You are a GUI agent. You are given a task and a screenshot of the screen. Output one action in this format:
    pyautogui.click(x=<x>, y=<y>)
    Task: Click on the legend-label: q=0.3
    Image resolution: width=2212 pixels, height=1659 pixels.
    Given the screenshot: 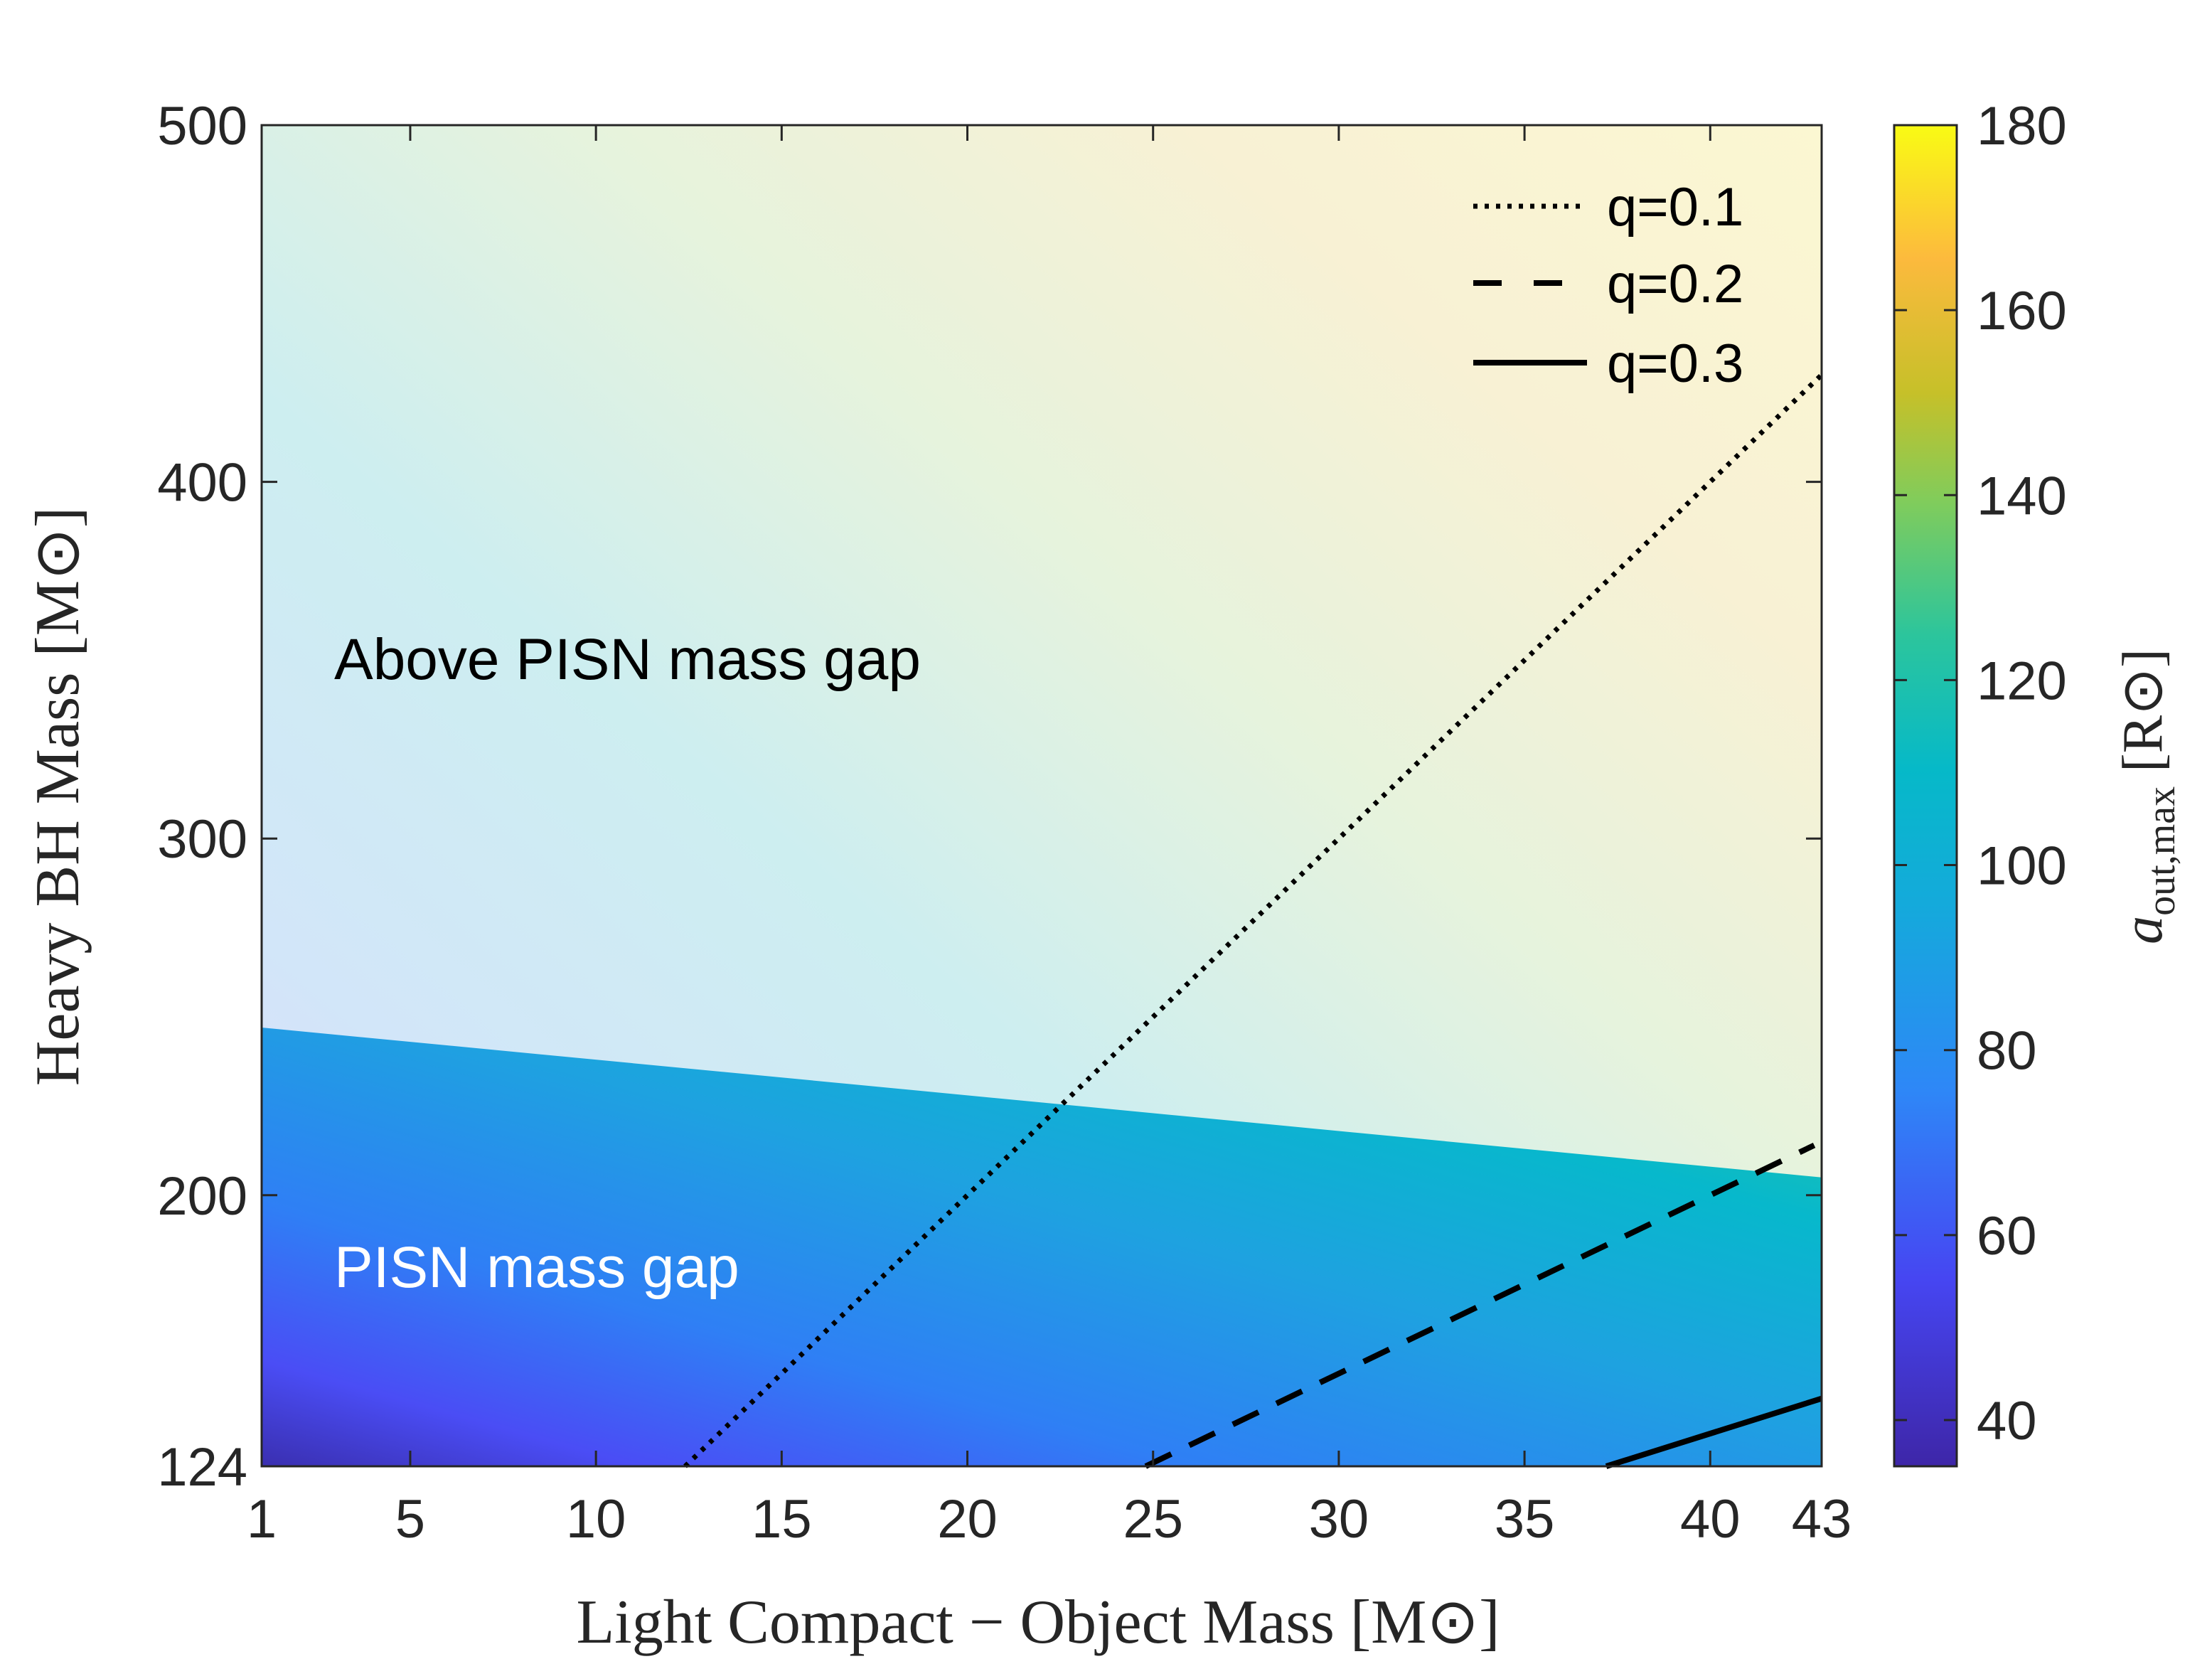 What is the action you would take?
    pyautogui.click(x=1675, y=364)
    